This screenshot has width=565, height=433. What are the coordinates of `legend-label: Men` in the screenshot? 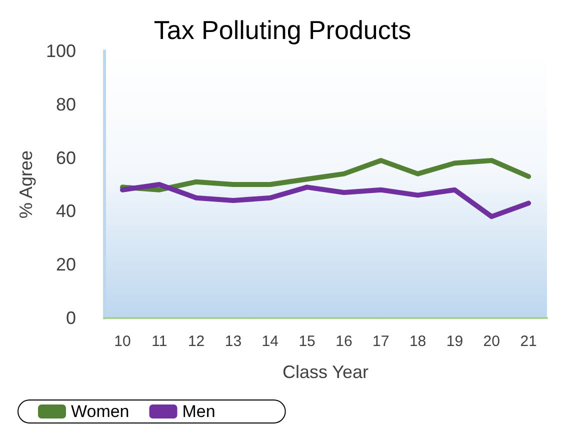 It's located at (199, 411).